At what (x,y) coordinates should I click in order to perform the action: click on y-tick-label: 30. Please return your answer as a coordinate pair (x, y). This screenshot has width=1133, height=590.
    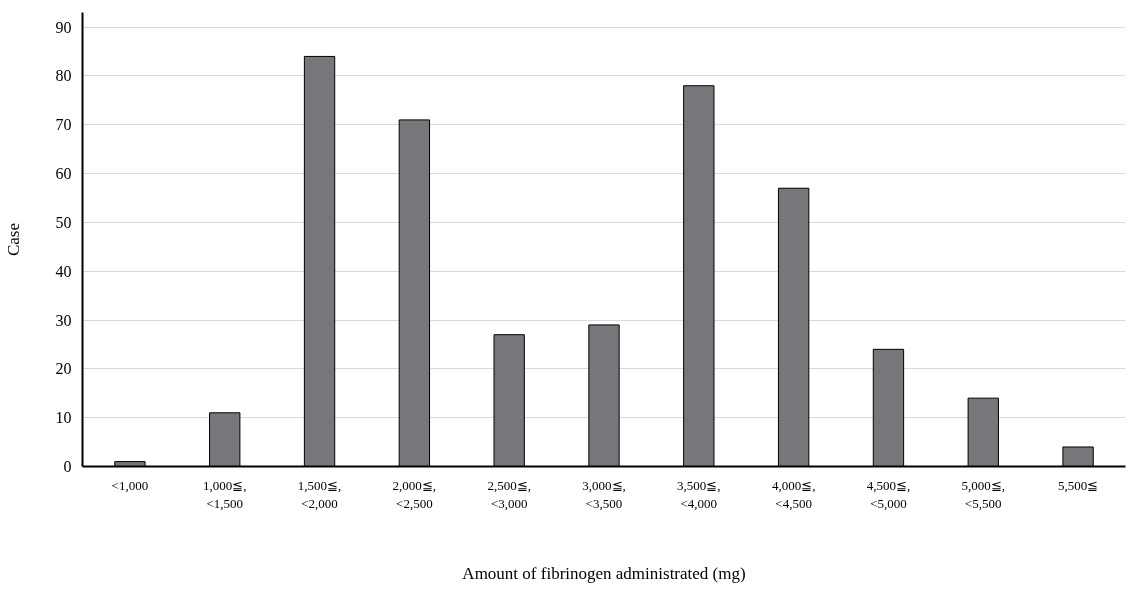
    Looking at the image, I should click on (63, 320).